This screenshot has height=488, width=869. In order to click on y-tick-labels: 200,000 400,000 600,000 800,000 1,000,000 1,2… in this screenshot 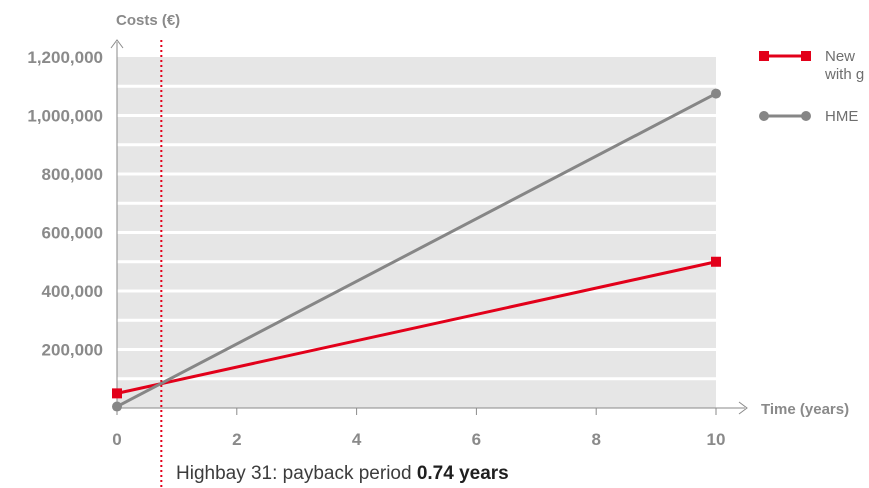, I will do `click(65, 204)`.